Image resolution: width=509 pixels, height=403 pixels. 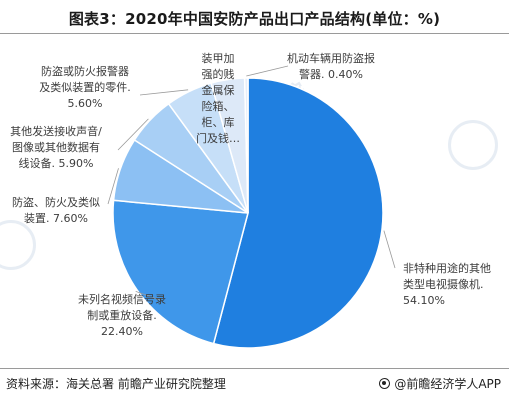 I want to click on slice-label-4: 其他发送接收声音/图像或其他数据有线设备. 5.90%, so click(x=56, y=147).